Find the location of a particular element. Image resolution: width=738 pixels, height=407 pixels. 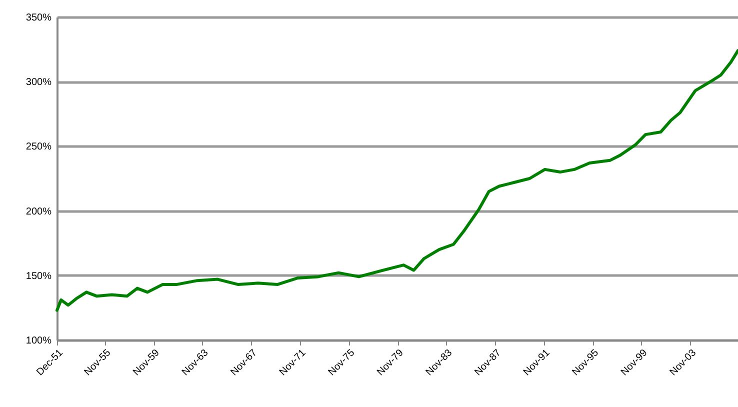

y-tick-label: 100% is located at coordinates (39, 341).